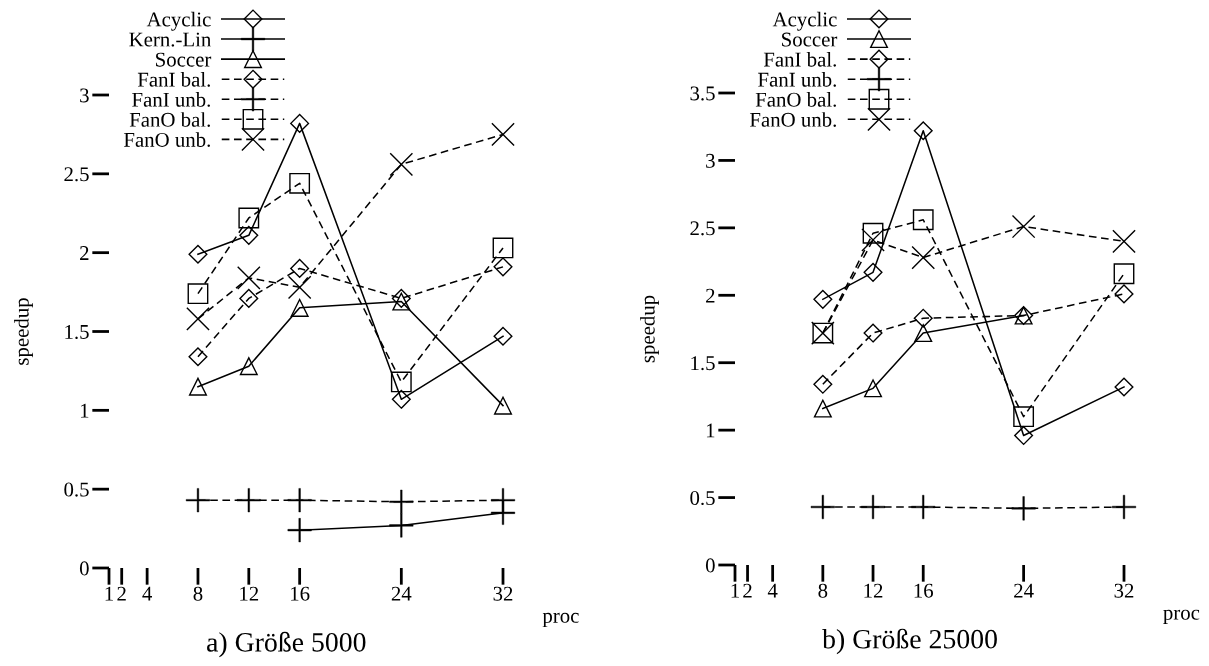 The height and width of the screenshot is (666, 1209). What do you see at coordinates (909, 641) in the screenshot?
I see `text: b) Größe 25000` at bounding box center [909, 641].